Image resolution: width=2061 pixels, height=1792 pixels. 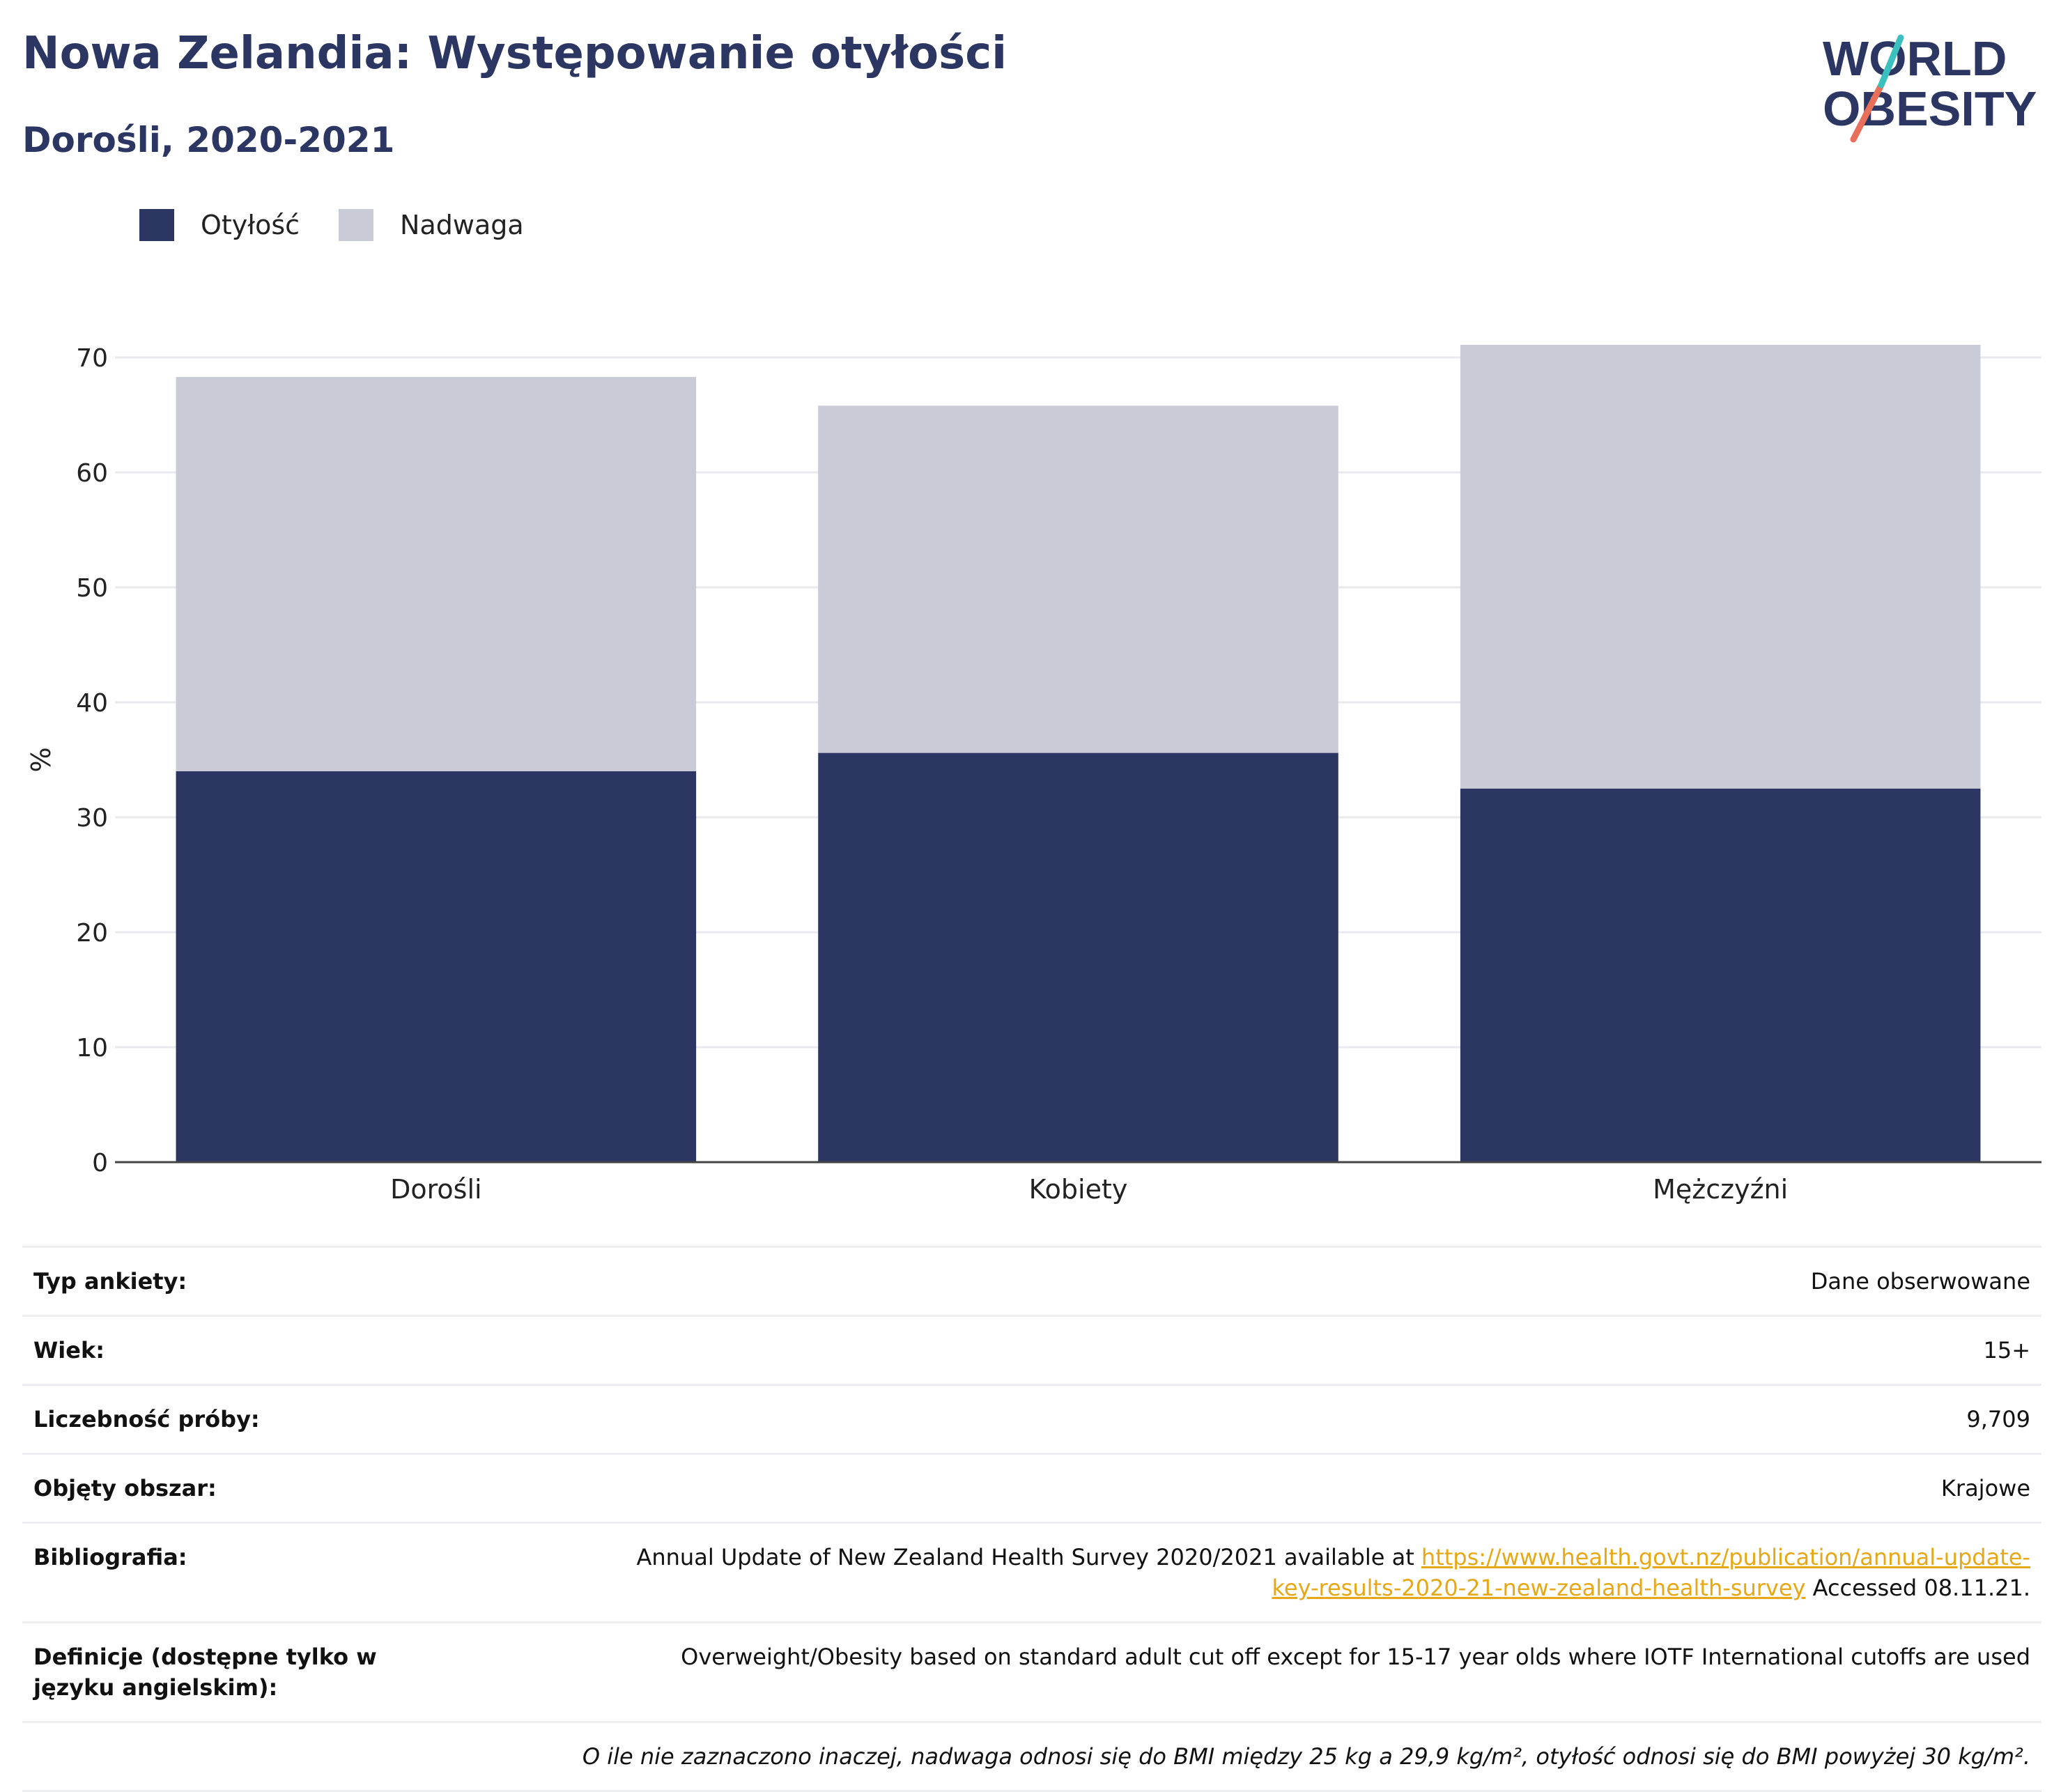 I want to click on meta-label: Typ ankiety:, so click(x=110, y=1282).